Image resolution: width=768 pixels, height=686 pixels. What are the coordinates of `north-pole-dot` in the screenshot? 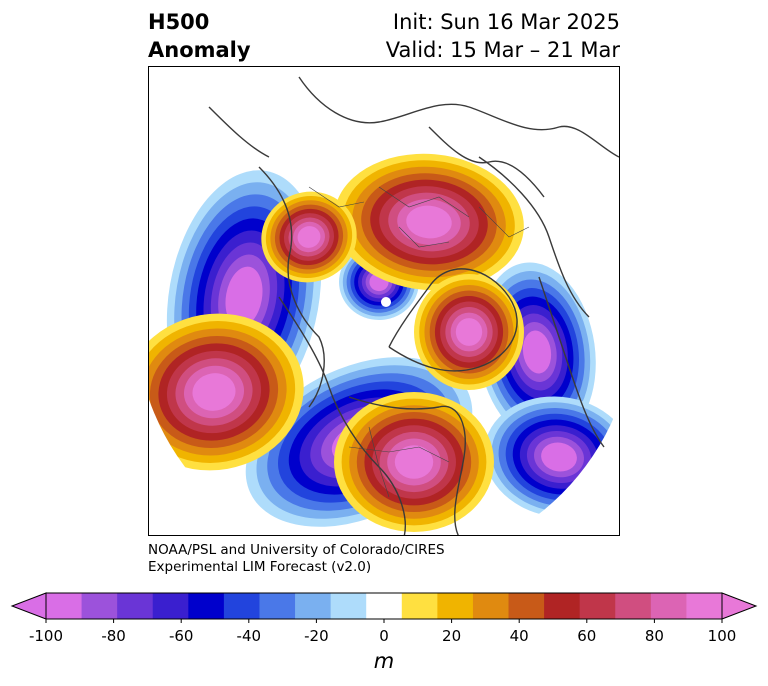 It's located at (386, 302).